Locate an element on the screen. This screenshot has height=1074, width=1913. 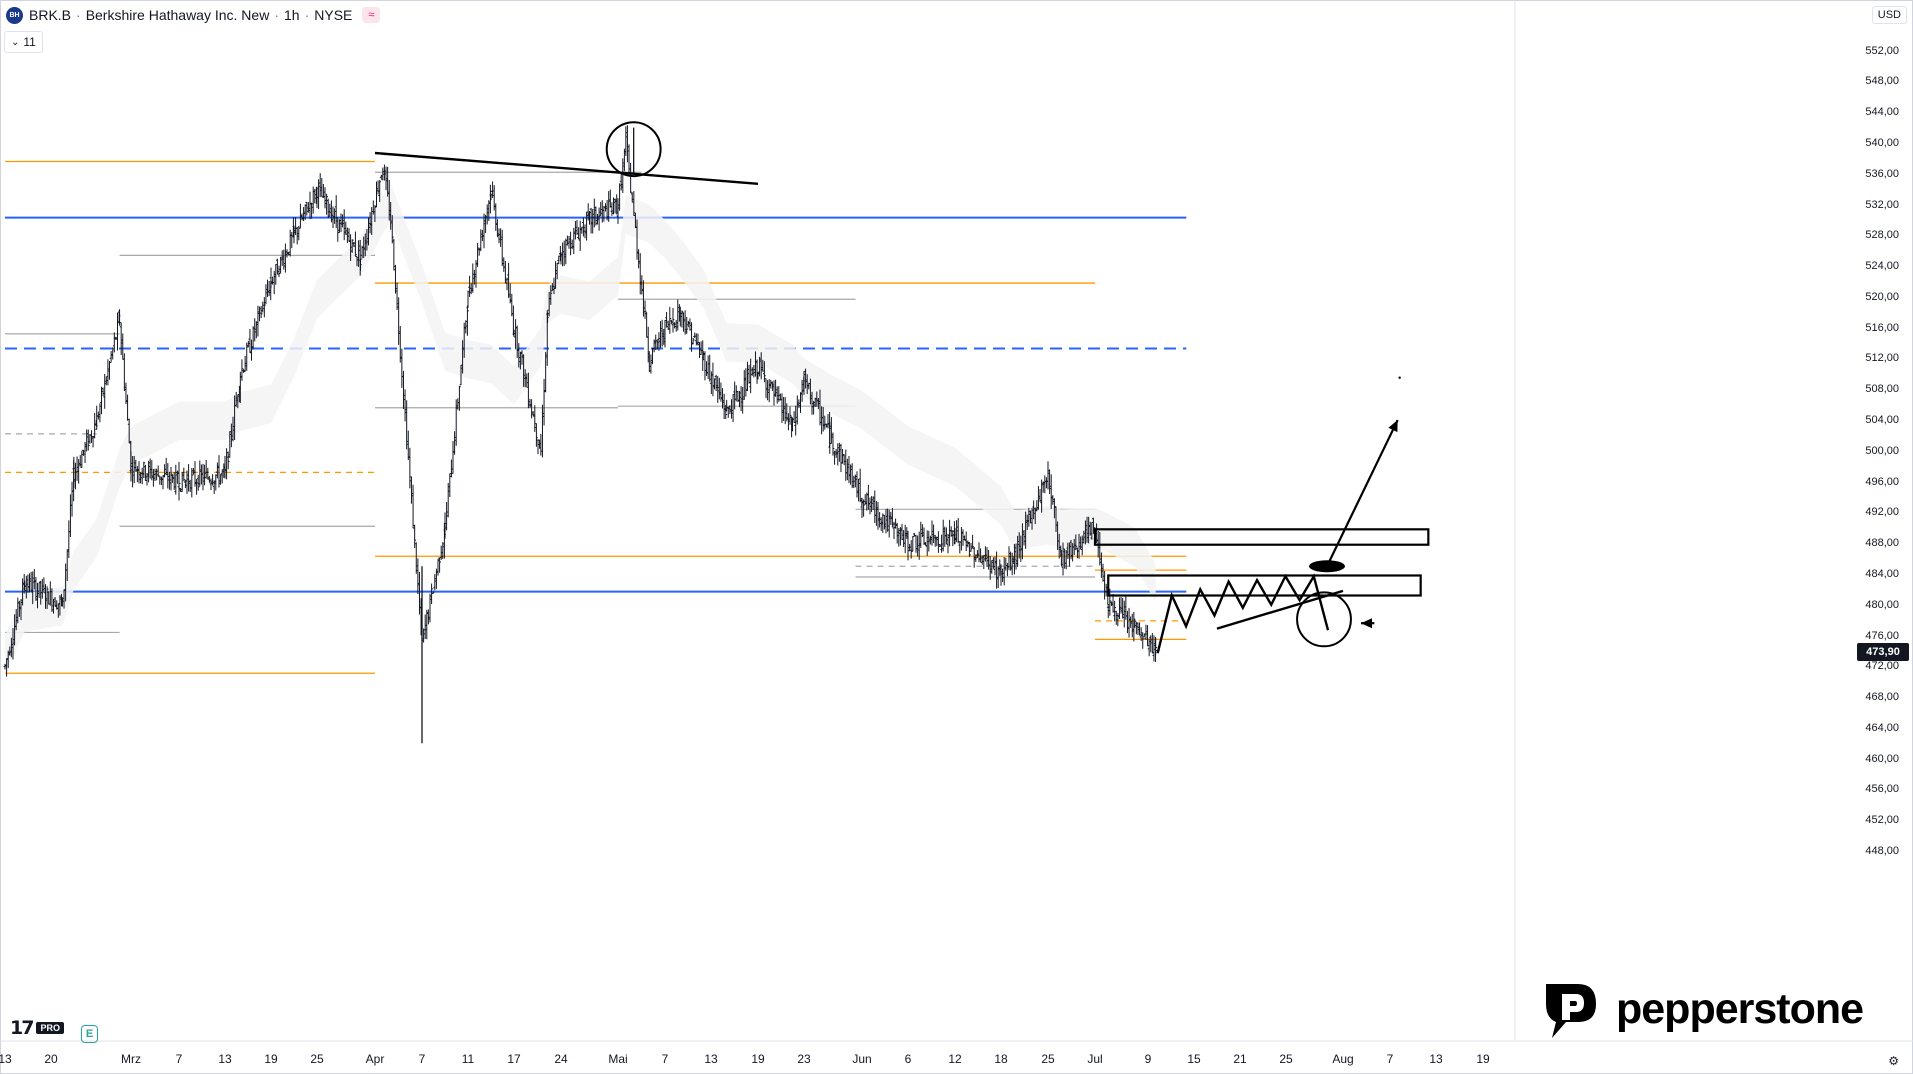
x-tick-label: Jul is located at coordinates (1095, 1059).